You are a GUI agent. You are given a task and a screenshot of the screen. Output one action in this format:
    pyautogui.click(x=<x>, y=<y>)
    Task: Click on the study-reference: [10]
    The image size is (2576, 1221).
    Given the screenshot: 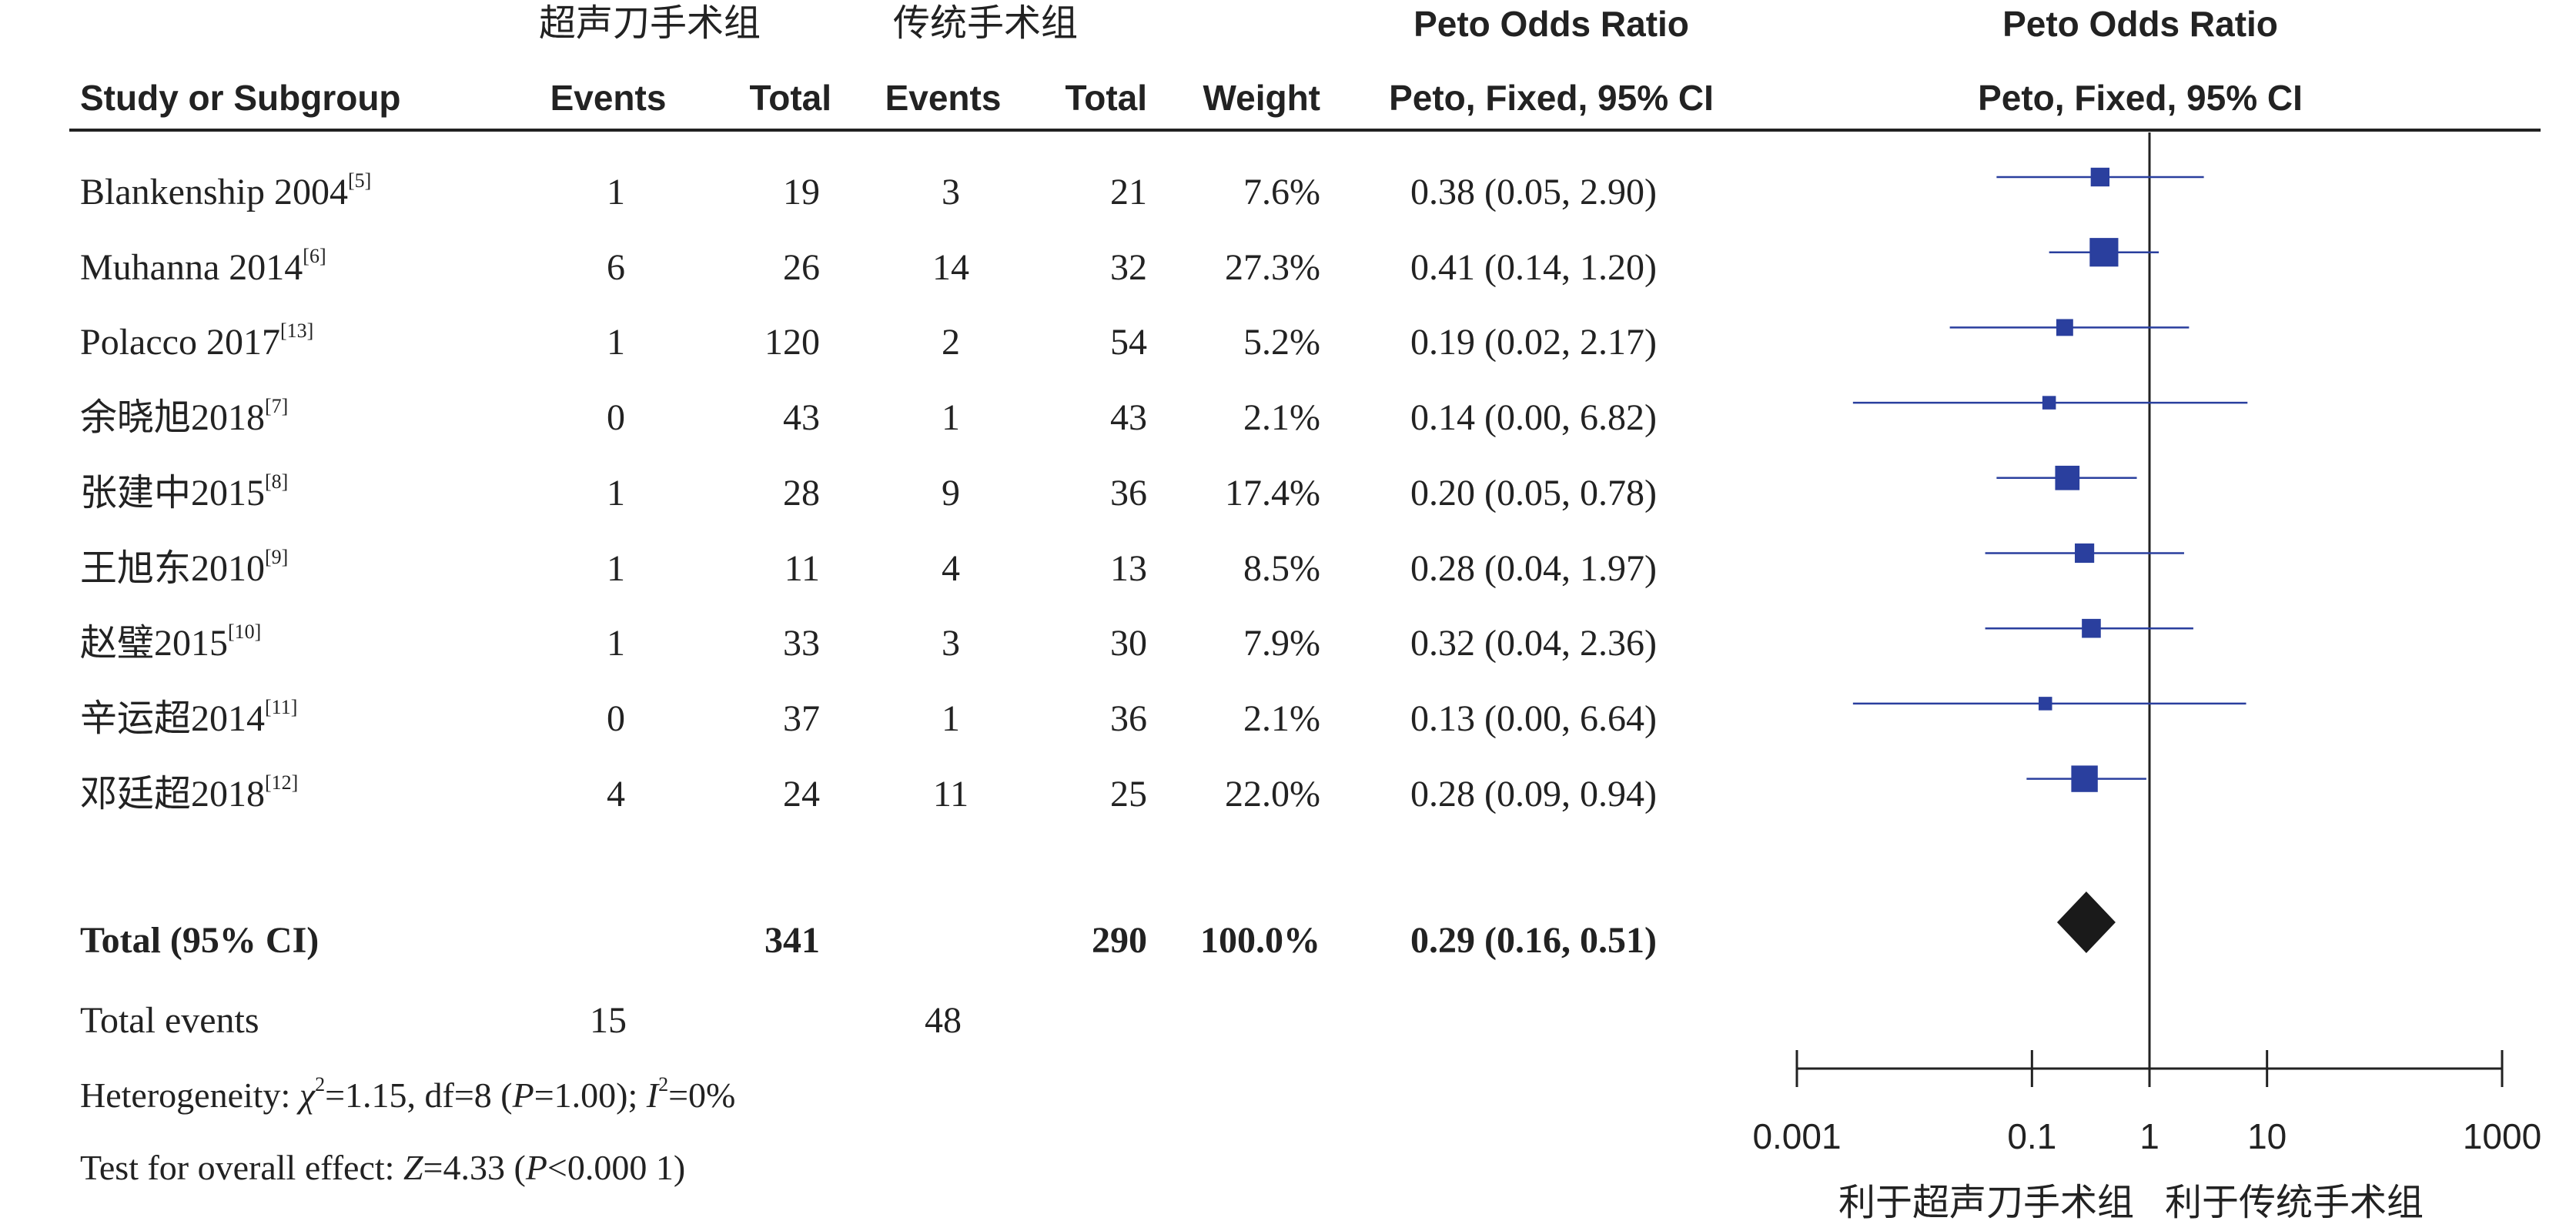 What is the action you would take?
    pyautogui.click(x=245, y=632)
    